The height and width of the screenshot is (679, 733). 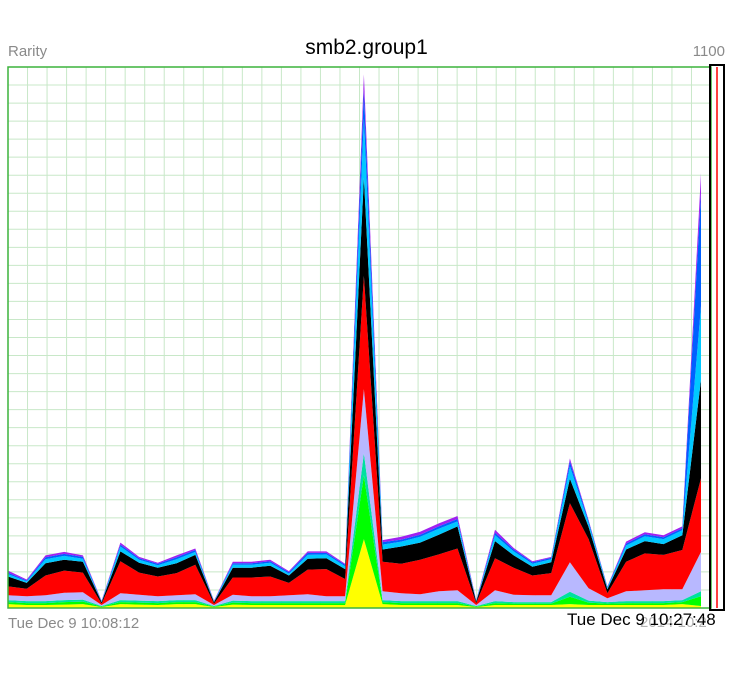 I want to click on y-axis-label: Rarity, so click(x=28, y=51).